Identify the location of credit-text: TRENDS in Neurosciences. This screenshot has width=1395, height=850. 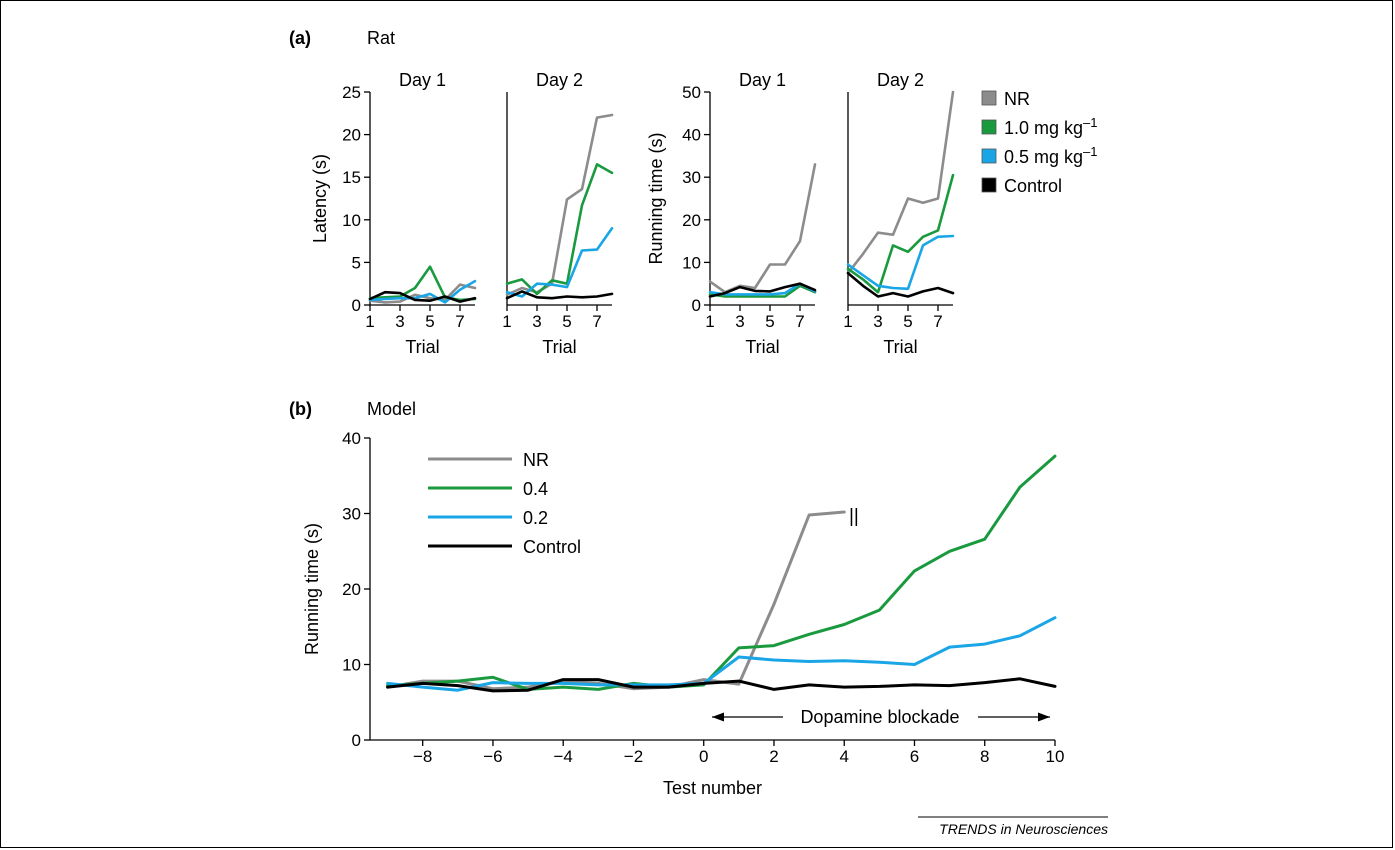
(1023, 829).